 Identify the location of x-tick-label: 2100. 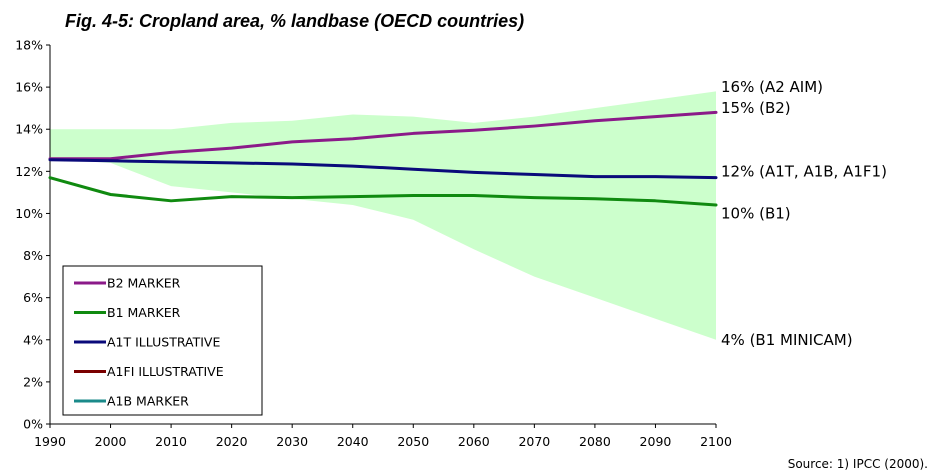
(716, 441).